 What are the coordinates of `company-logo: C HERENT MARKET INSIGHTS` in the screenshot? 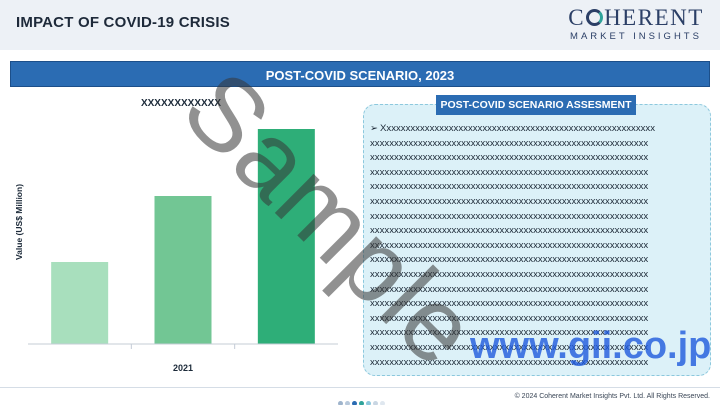 It's located at (636, 24).